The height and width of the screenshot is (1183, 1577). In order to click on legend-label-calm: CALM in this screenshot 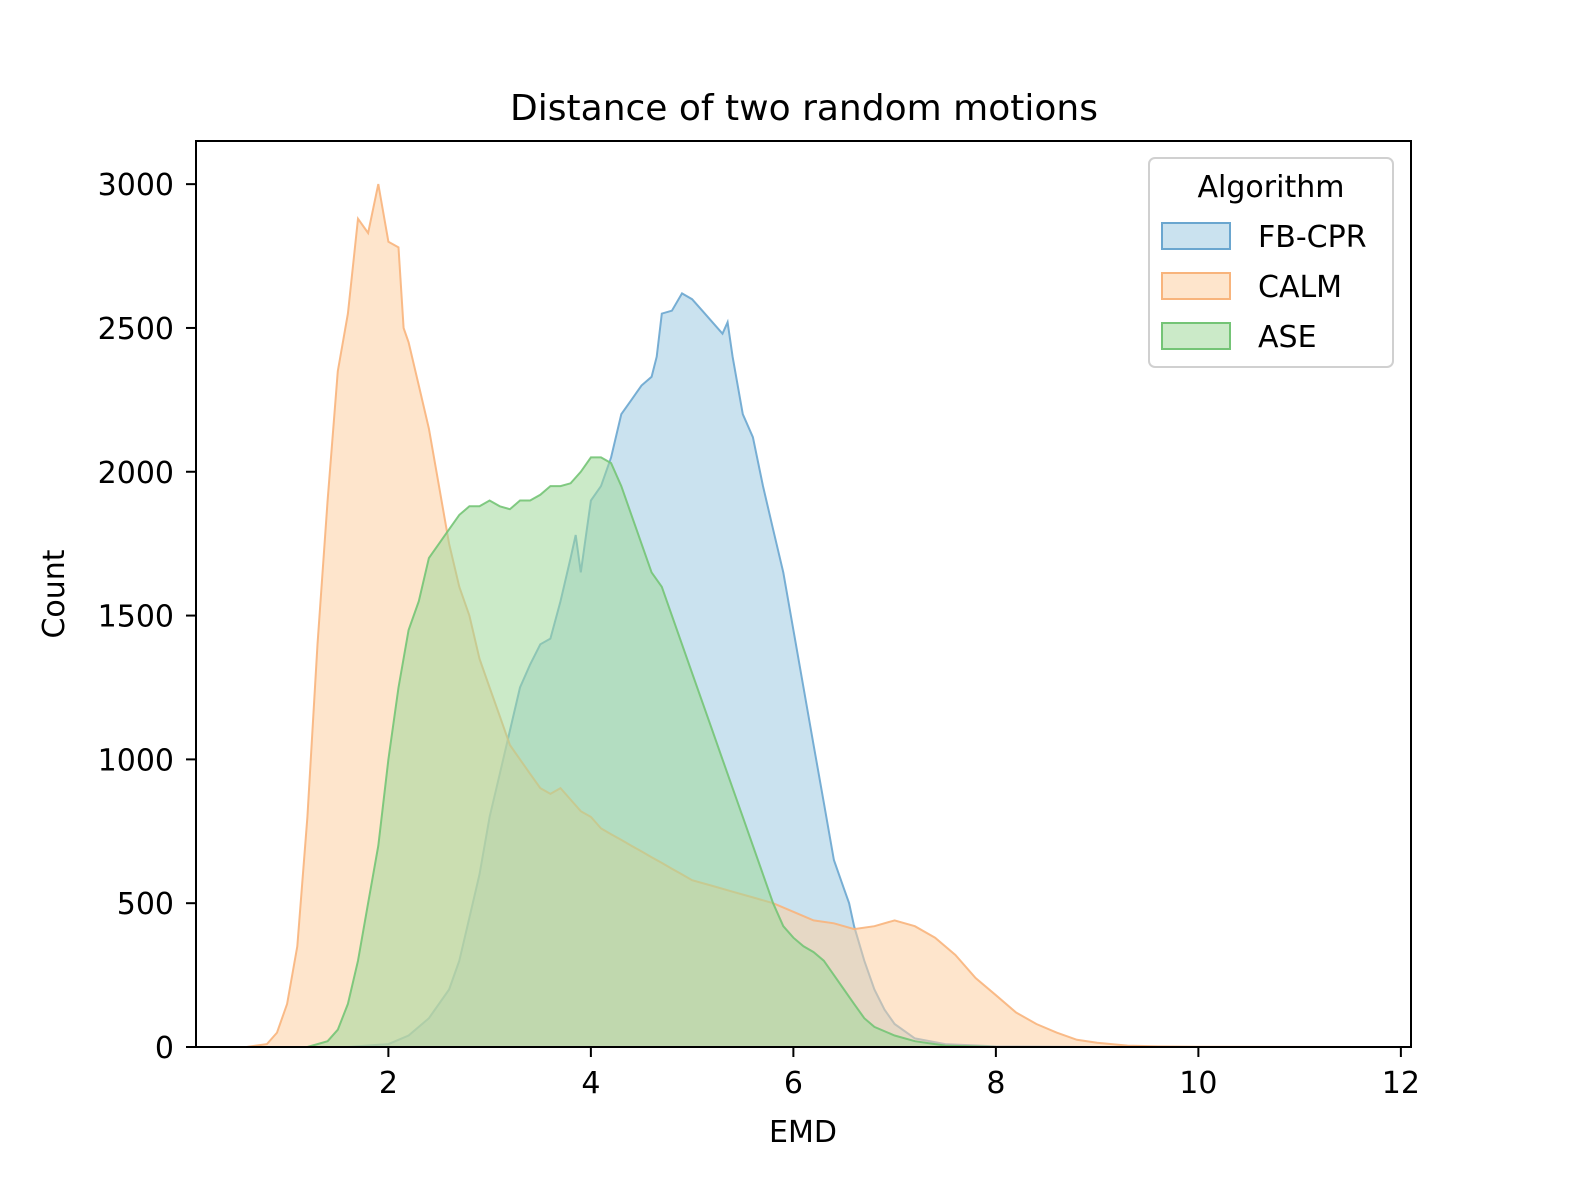, I will do `click(1300, 287)`.